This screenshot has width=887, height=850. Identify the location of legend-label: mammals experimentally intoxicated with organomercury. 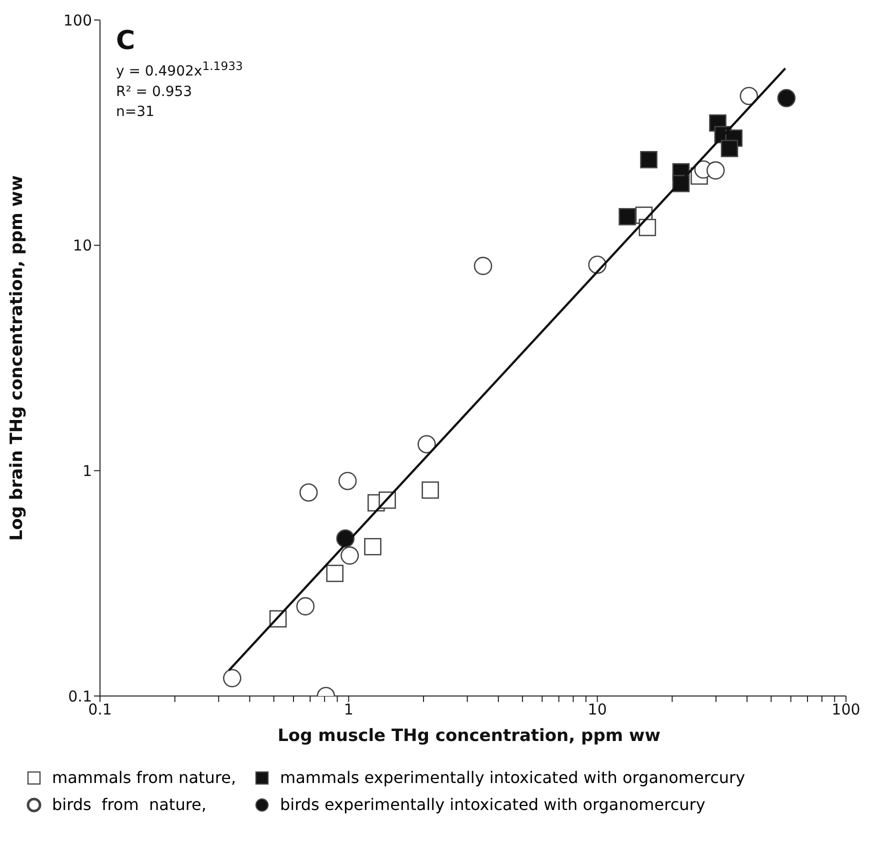
(513, 777).